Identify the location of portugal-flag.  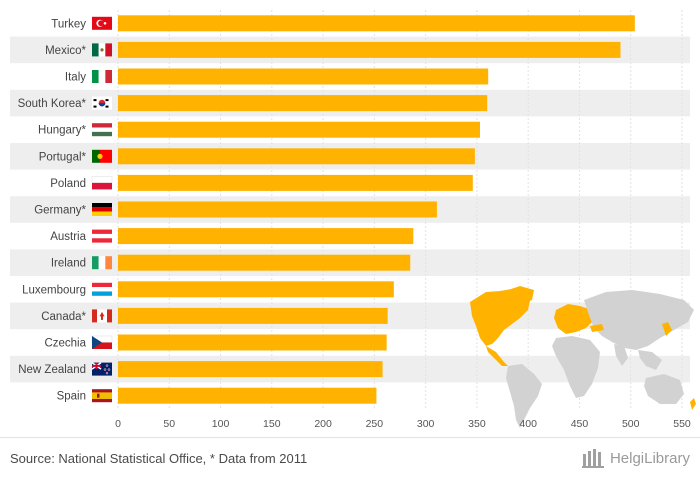
(102, 156).